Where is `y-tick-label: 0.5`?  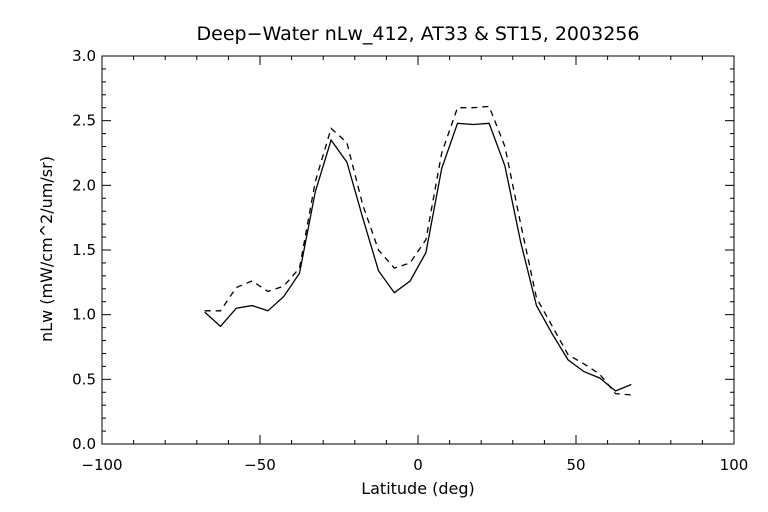
y-tick-label: 0.5 is located at coordinates (84, 379).